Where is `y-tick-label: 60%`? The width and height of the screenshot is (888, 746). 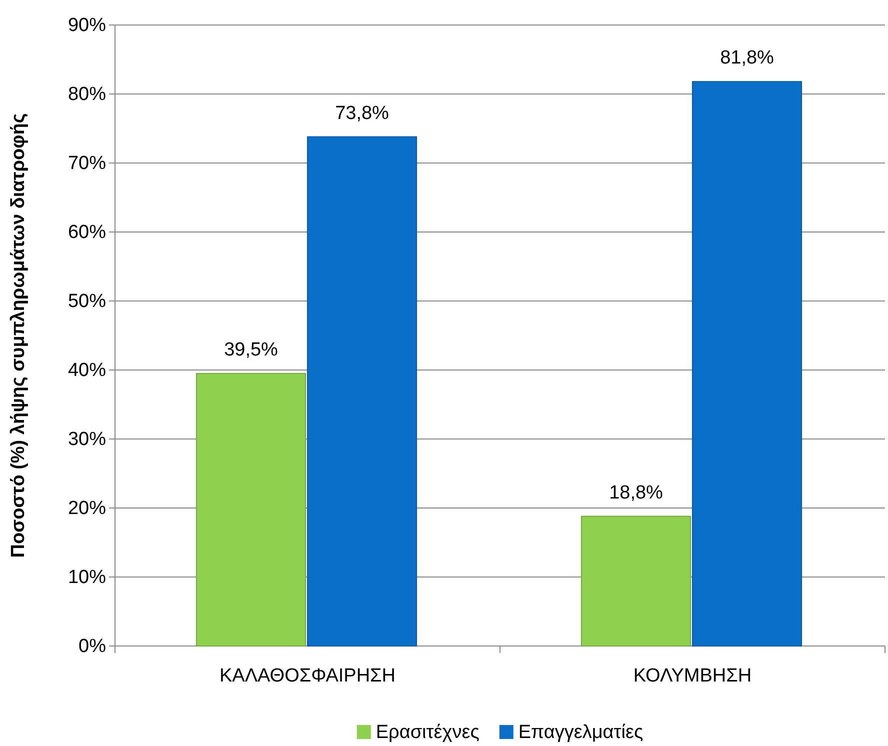
y-tick-label: 60% is located at coordinates (87, 233).